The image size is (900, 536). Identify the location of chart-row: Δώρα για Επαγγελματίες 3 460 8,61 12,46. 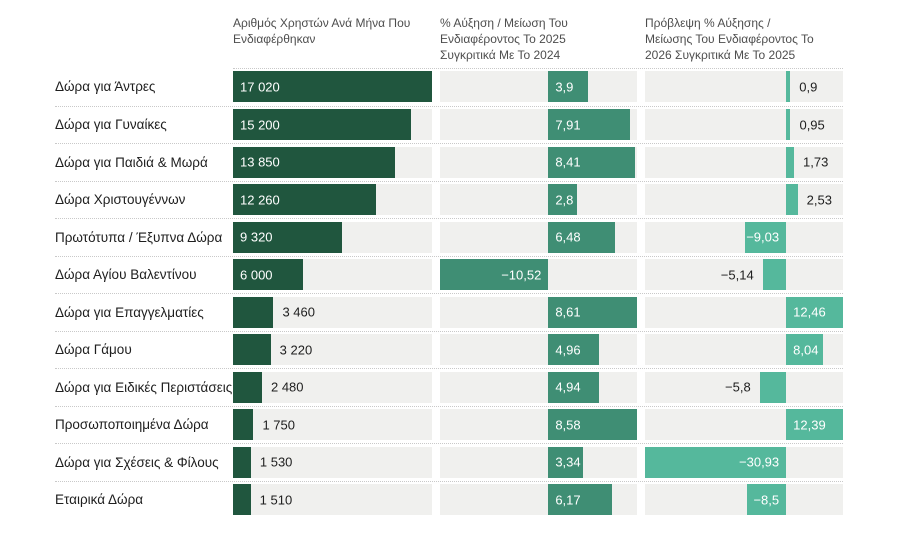
(449, 312).